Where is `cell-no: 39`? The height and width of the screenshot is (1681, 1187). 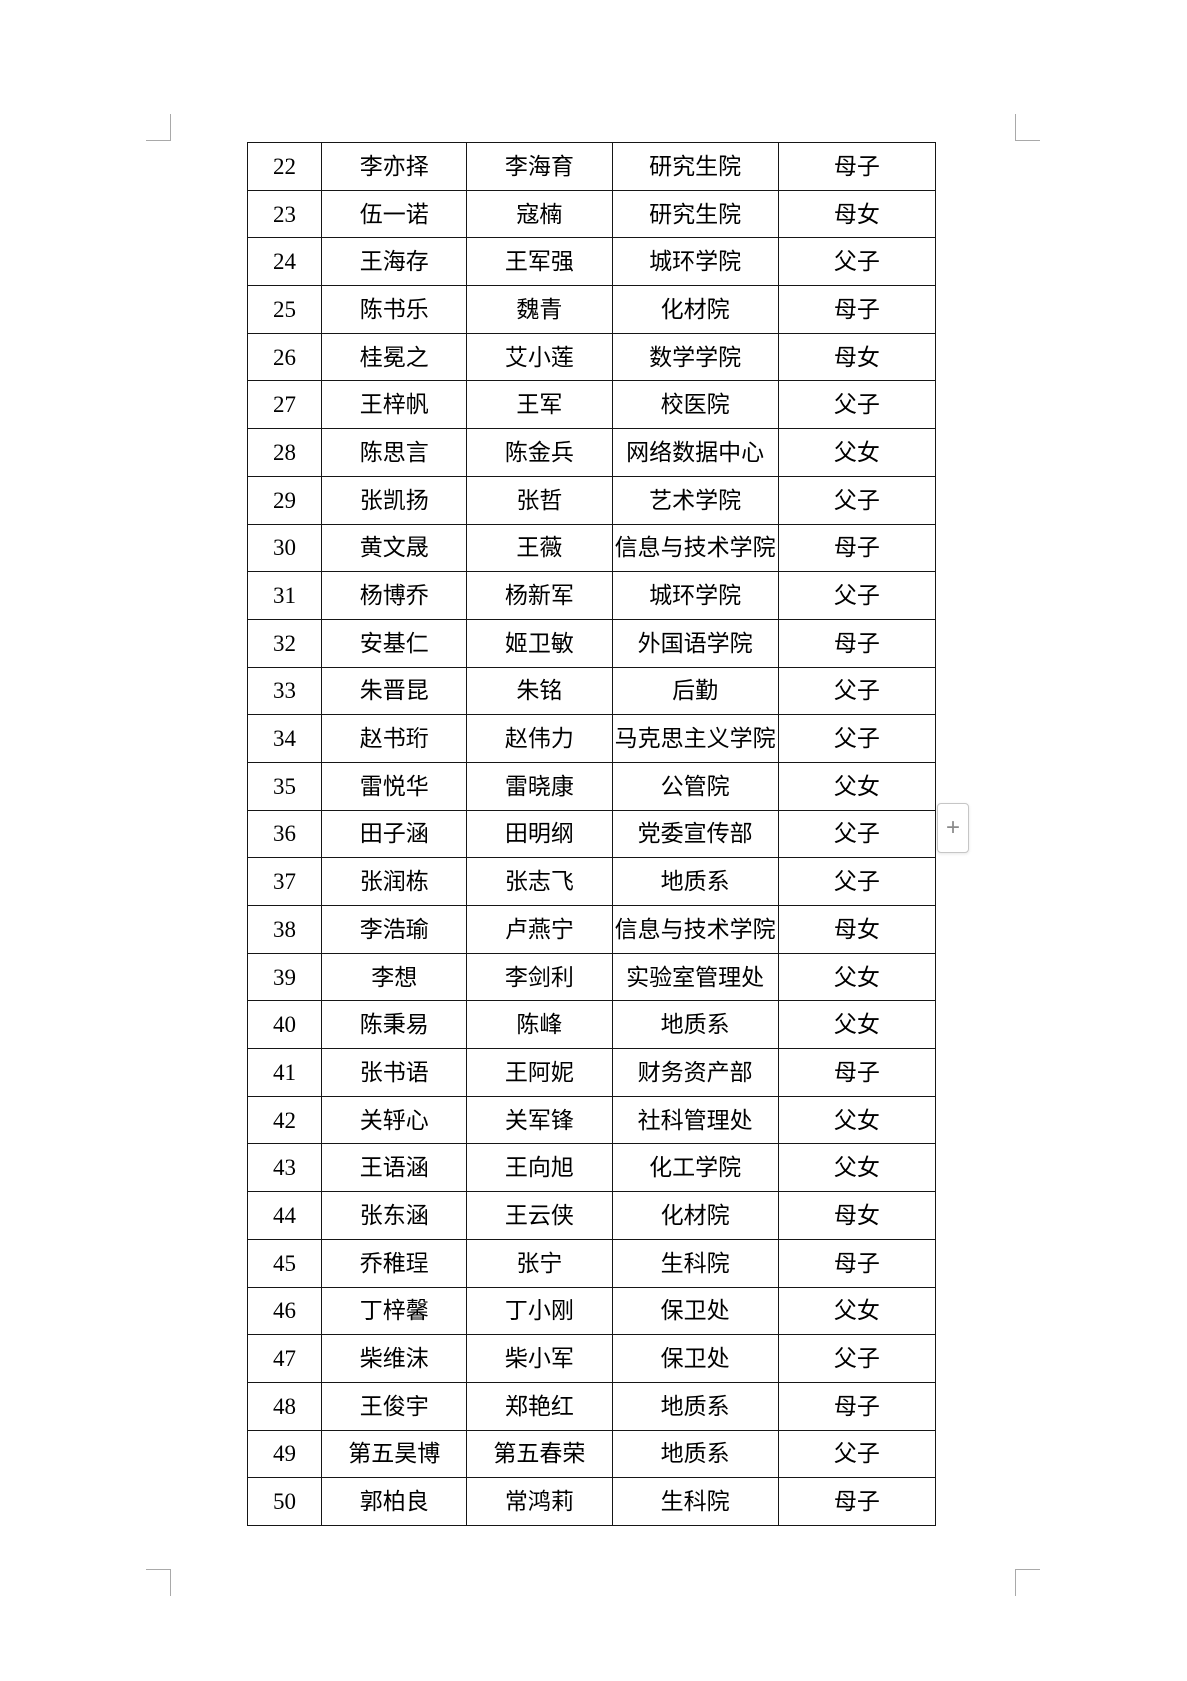
cell-no: 39 is located at coordinates (284, 977).